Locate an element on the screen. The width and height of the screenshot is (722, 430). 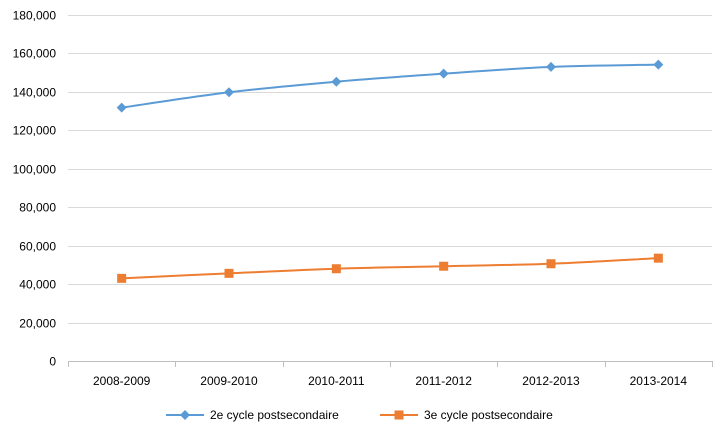
y-tick-label: 40,000 is located at coordinates (37, 285).